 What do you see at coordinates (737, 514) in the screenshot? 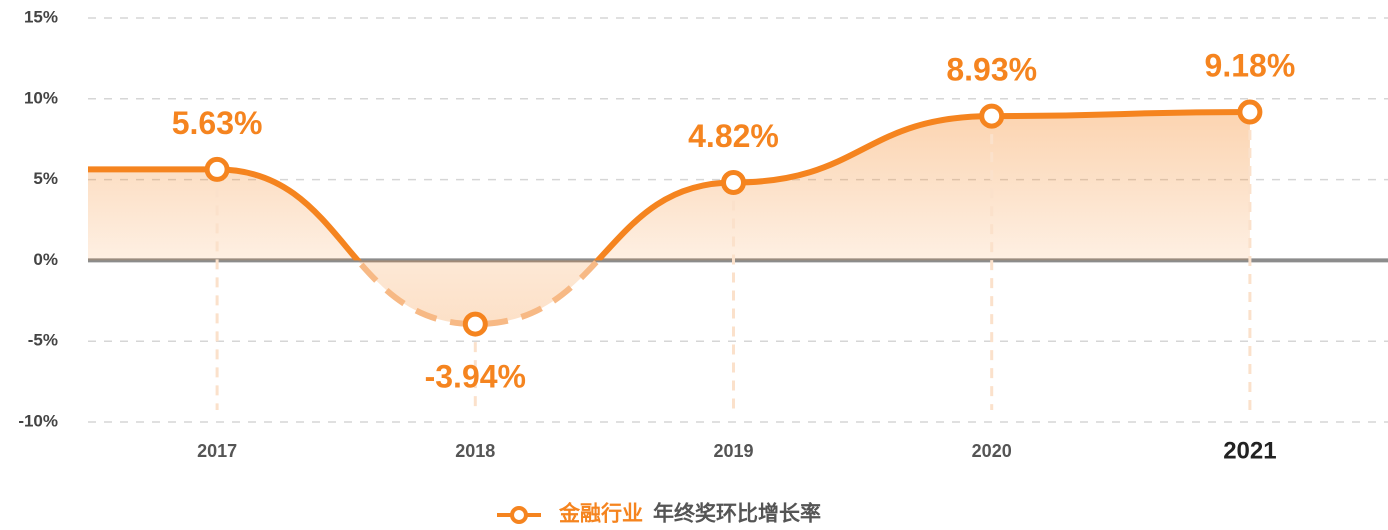
I see `legend-suffix: 年终奖环比增长率` at bounding box center [737, 514].